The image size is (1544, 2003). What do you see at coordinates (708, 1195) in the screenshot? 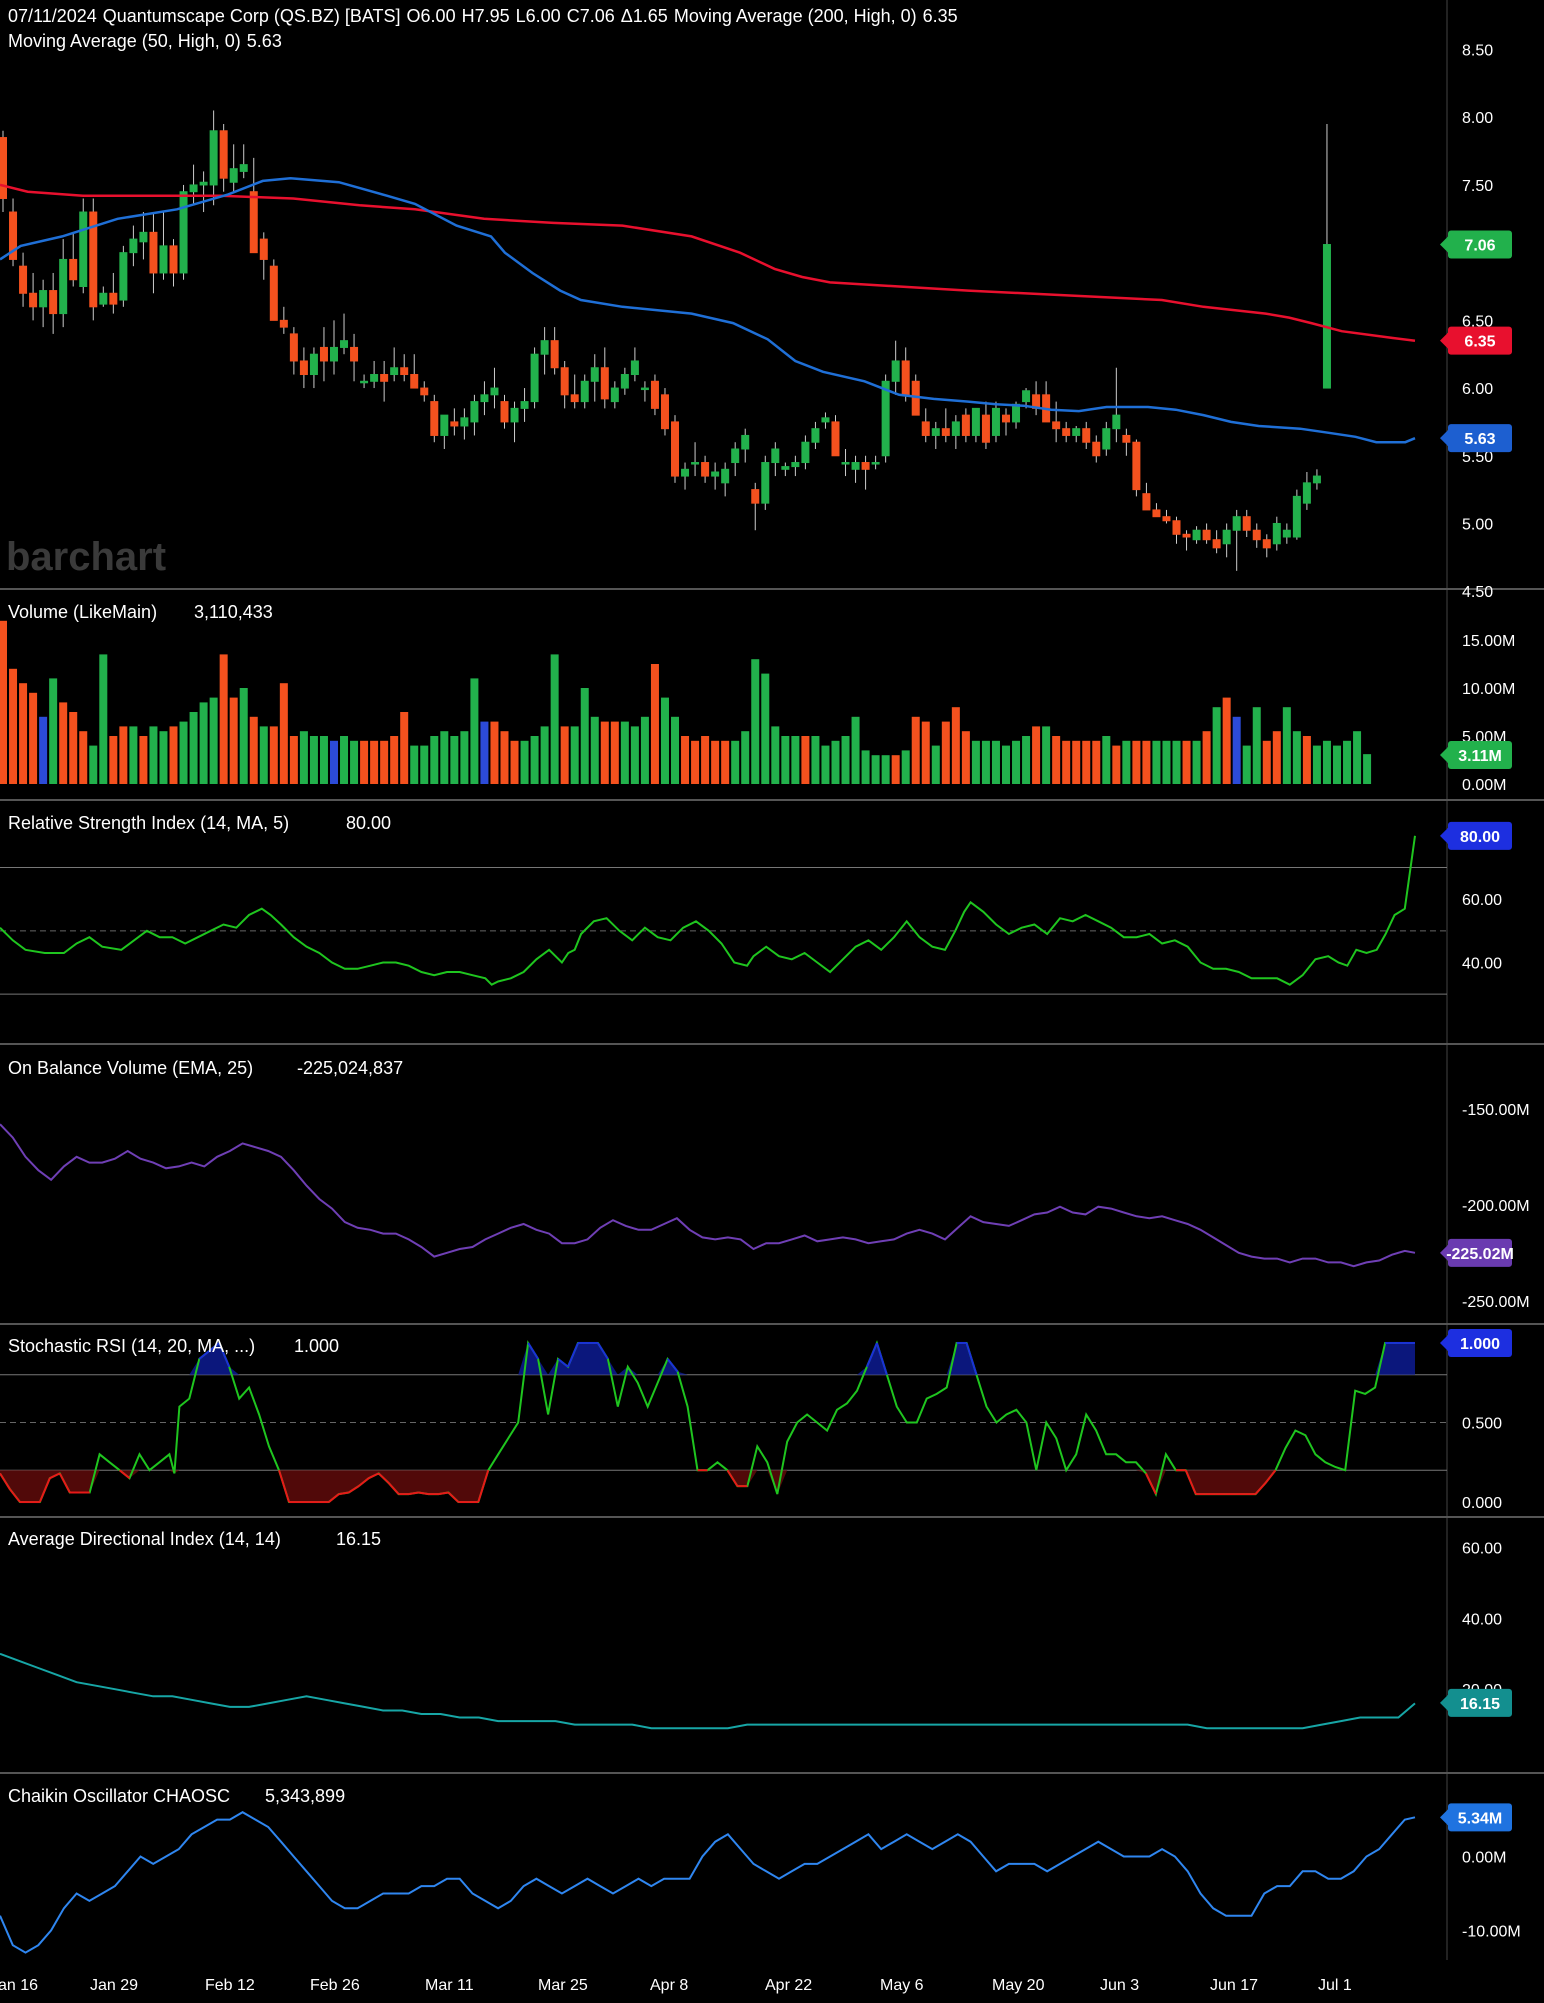
I see `obv-line` at bounding box center [708, 1195].